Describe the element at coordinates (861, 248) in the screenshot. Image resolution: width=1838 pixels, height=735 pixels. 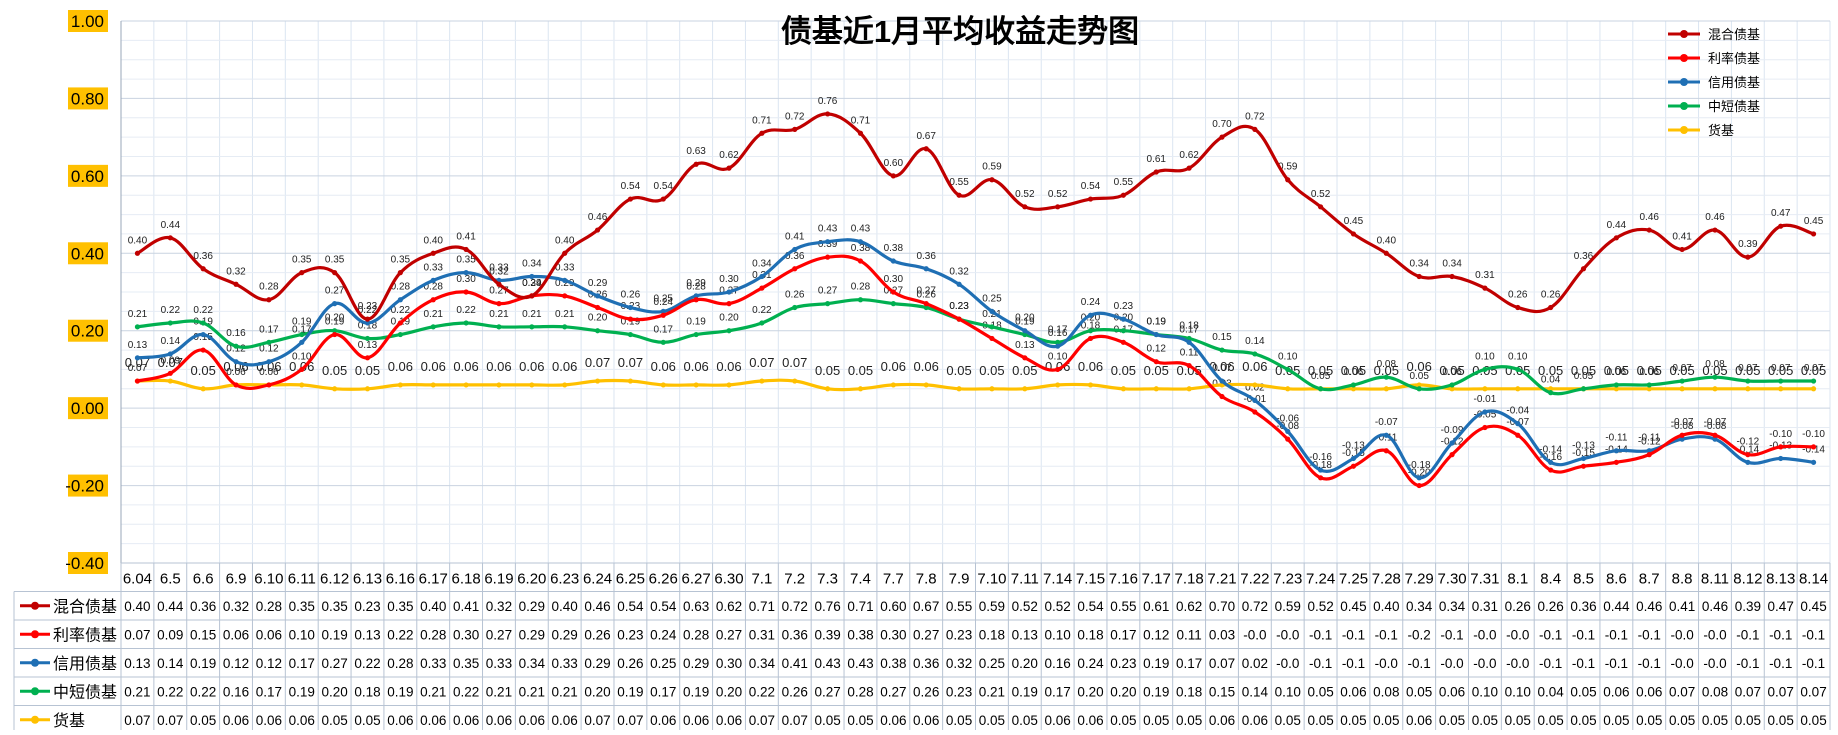
I see `data-label: 0.38` at that location.